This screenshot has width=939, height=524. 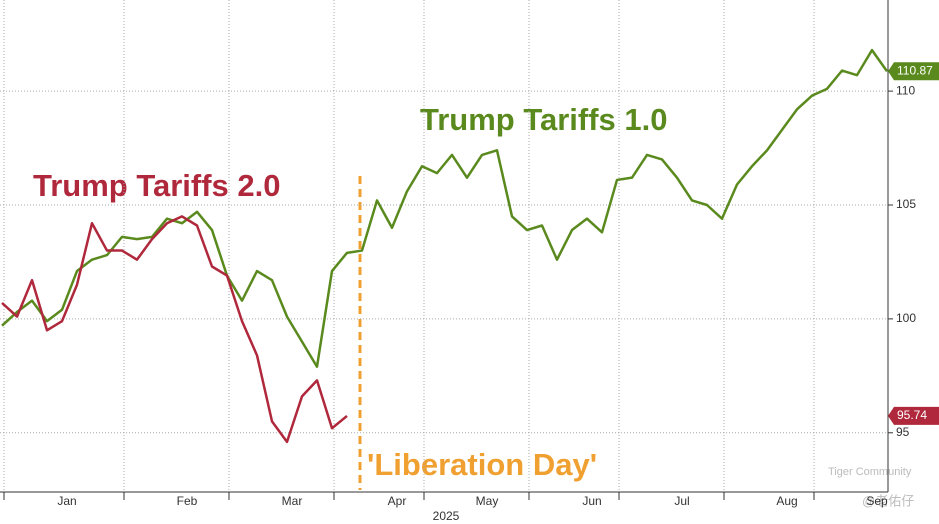 I want to click on watermark: @老佑仔, so click(x=888, y=500).